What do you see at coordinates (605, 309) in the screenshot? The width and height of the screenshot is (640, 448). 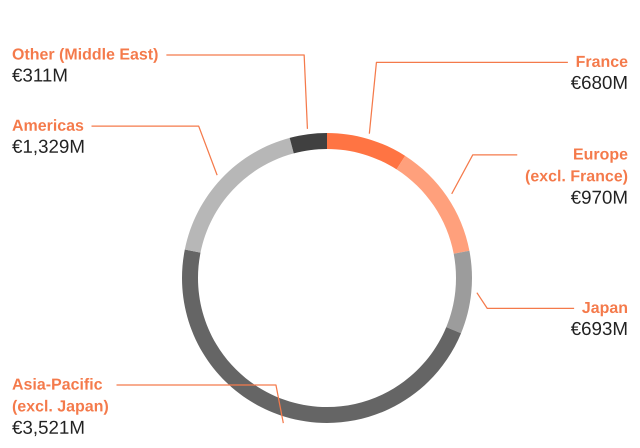 I see `slice-label: Japan` at bounding box center [605, 309].